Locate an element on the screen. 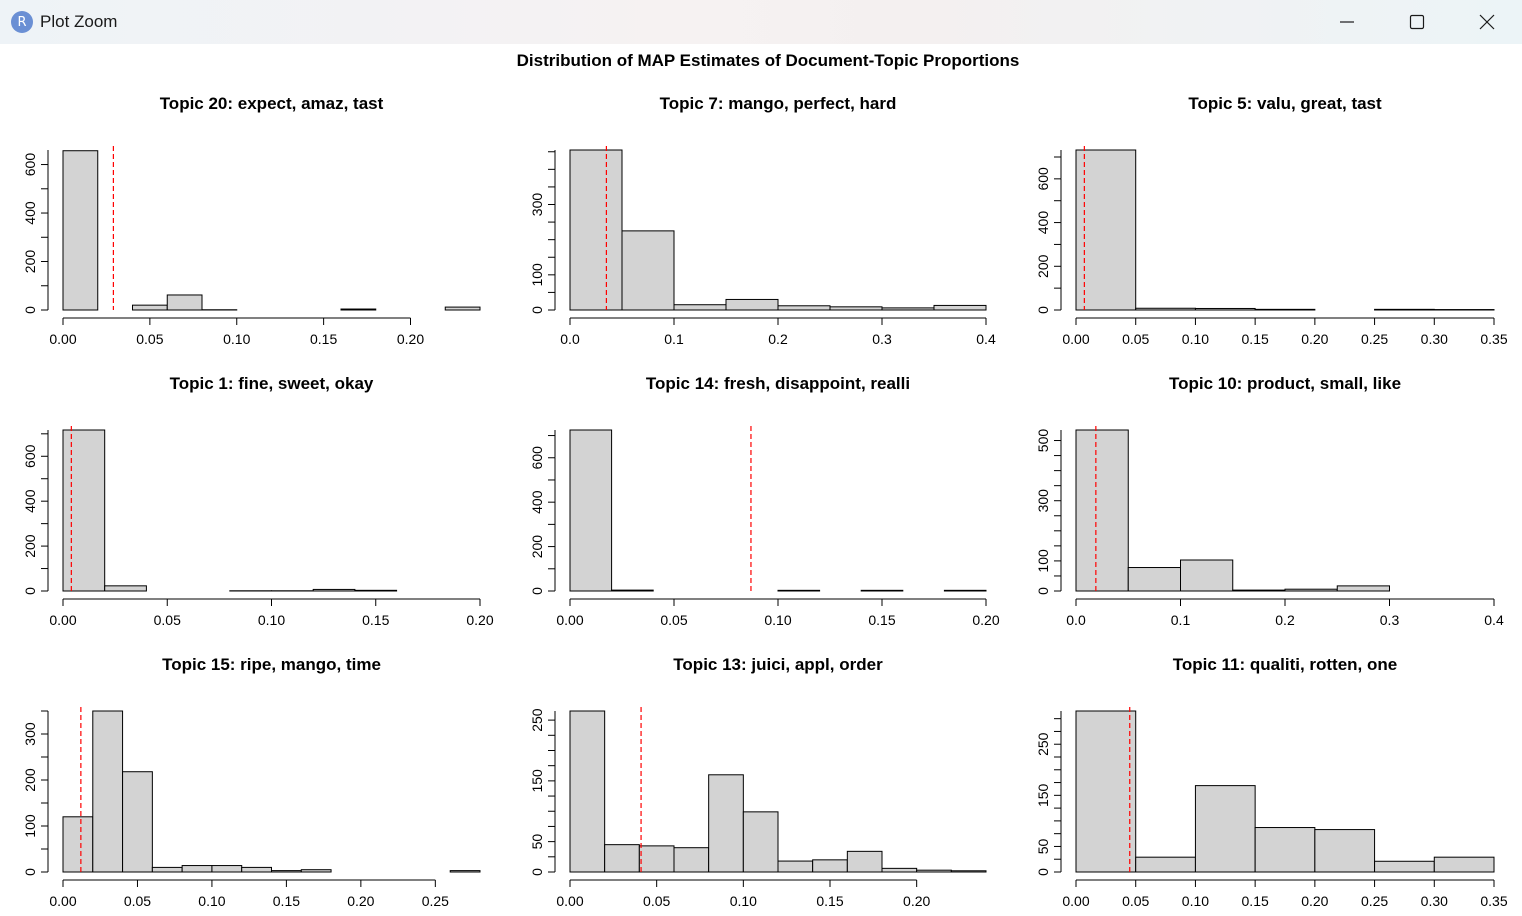 The height and width of the screenshot is (916, 1522). y-tick-label: 250 is located at coordinates (1043, 744).